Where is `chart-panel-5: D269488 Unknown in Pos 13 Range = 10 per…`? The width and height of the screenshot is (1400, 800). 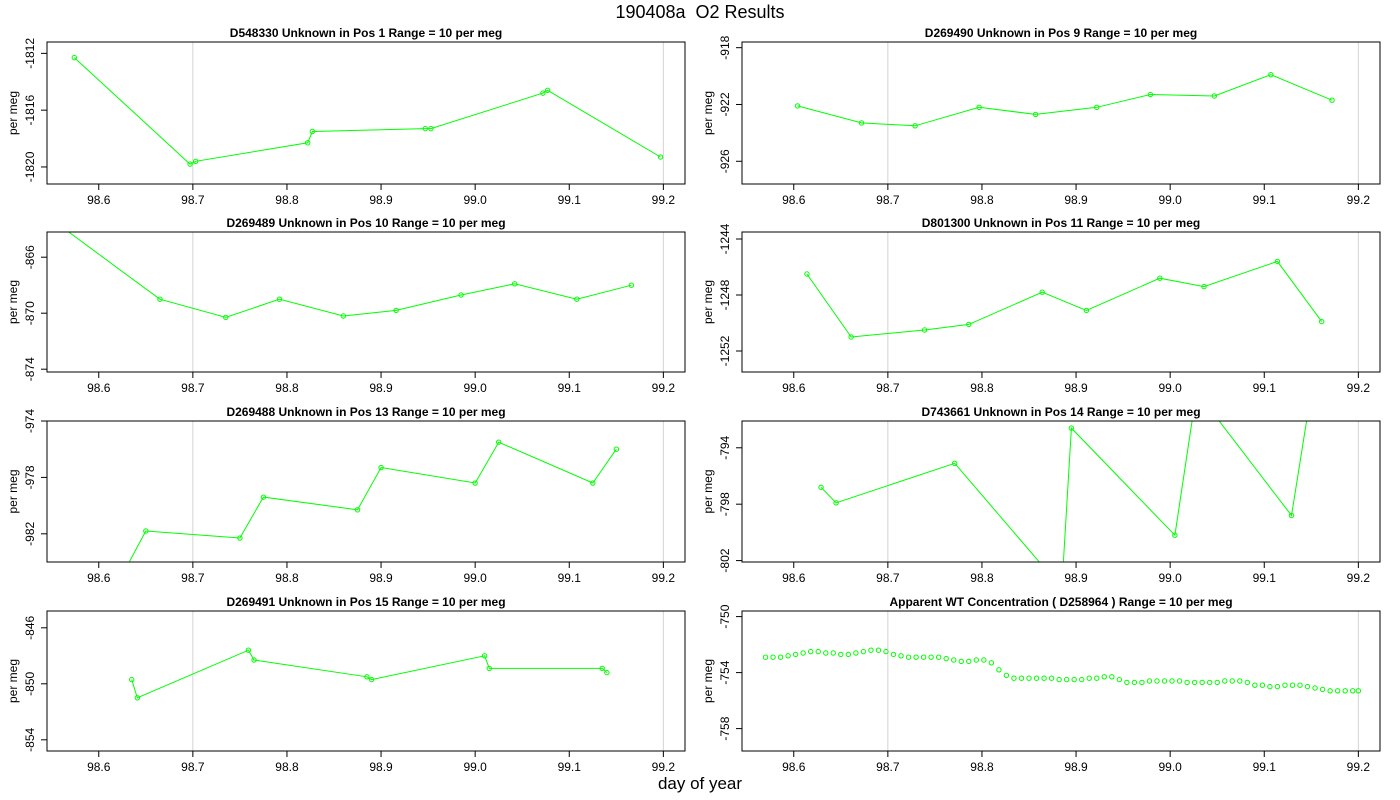 chart-panel-5: D269488 Unknown in Pos 13 Range = 10 per… is located at coordinates (346, 495).